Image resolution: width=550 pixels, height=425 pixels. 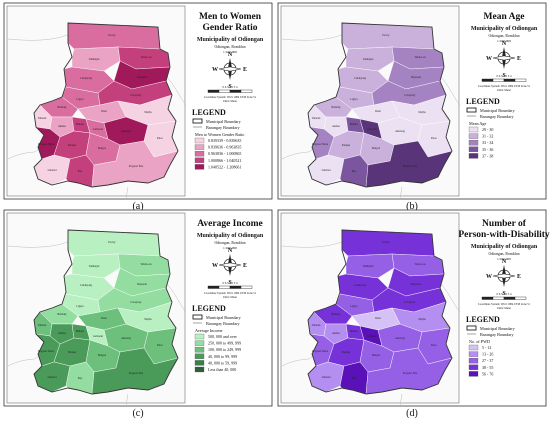 I want to click on barangay-label: Dapawan, so click(x=142, y=77).